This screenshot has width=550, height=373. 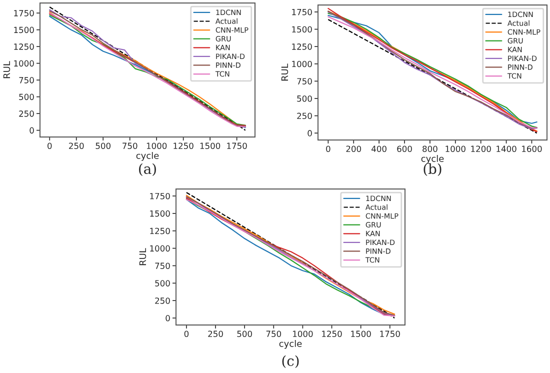 I want to click on x-tick-label: 1400, so click(x=506, y=149).